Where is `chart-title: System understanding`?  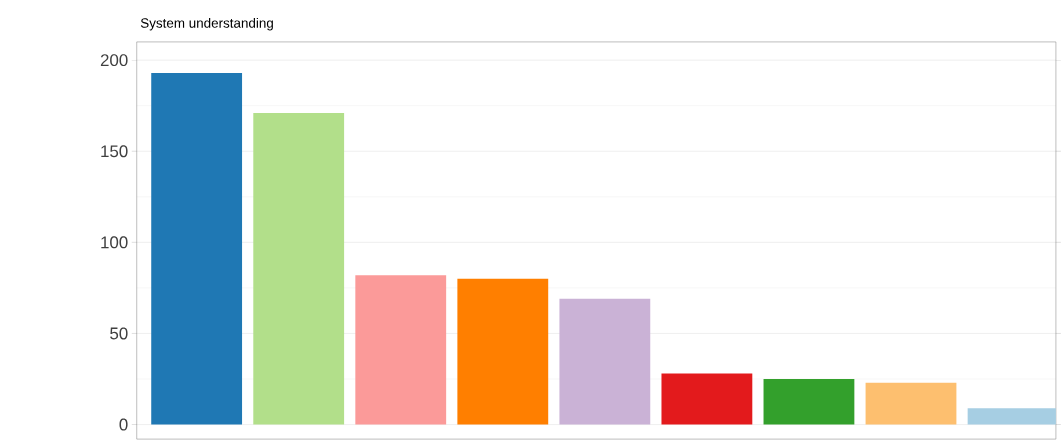
chart-title: System understanding is located at coordinates (206, 24).